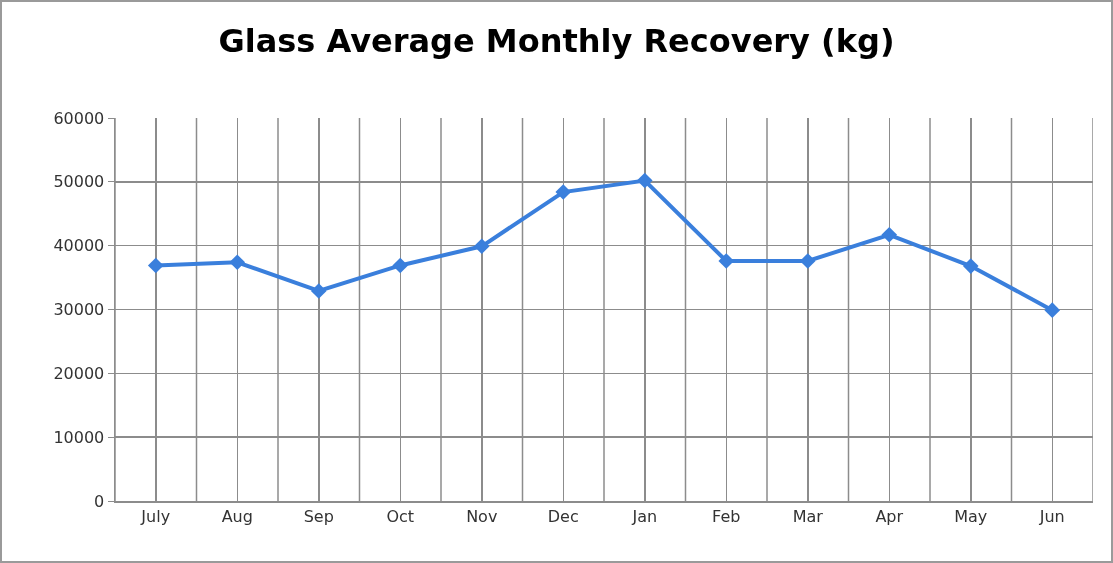  Describe the element at coordinates (79, 182) in the screenshot. I see `y-tick-label: 50000` at that location.